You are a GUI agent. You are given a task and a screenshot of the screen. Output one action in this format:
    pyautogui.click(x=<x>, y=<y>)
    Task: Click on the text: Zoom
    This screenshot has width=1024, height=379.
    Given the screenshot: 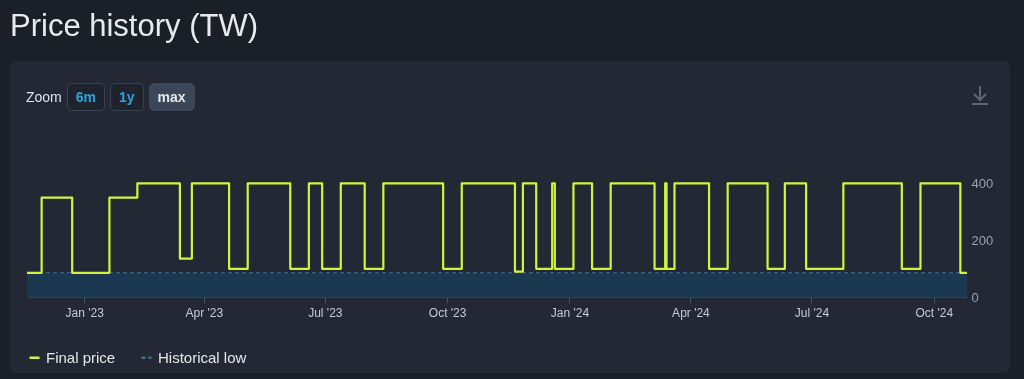 What is the action you would take?
    pyautogui.click(x=44, y=97)
    